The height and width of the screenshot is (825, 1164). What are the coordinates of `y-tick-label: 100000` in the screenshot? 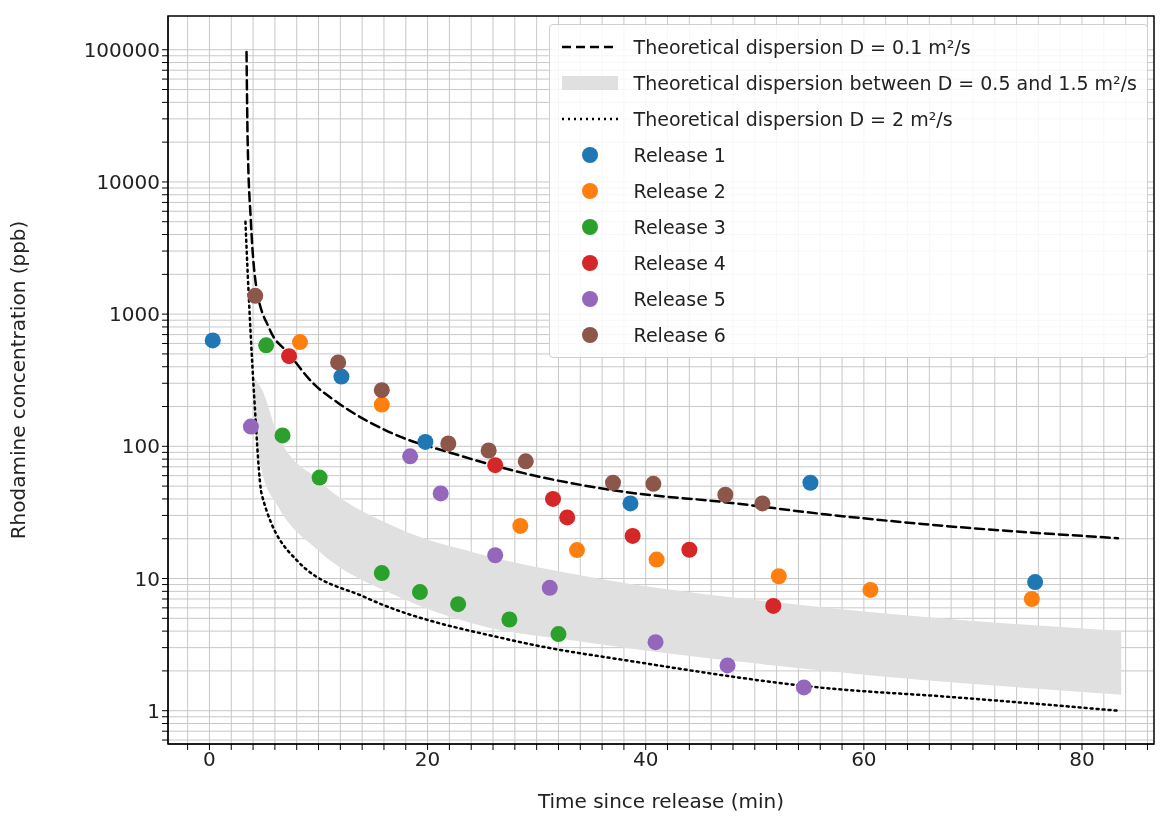 It's located at (121, 49).